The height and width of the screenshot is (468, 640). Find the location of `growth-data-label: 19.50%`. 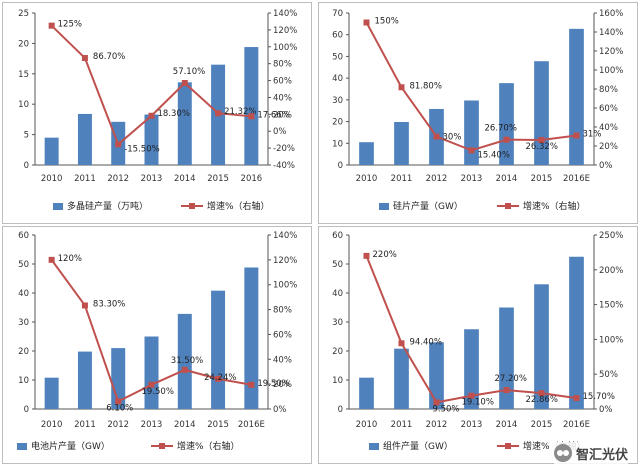

growth-data-label: 19.50% is located at coordinates (273, 384).